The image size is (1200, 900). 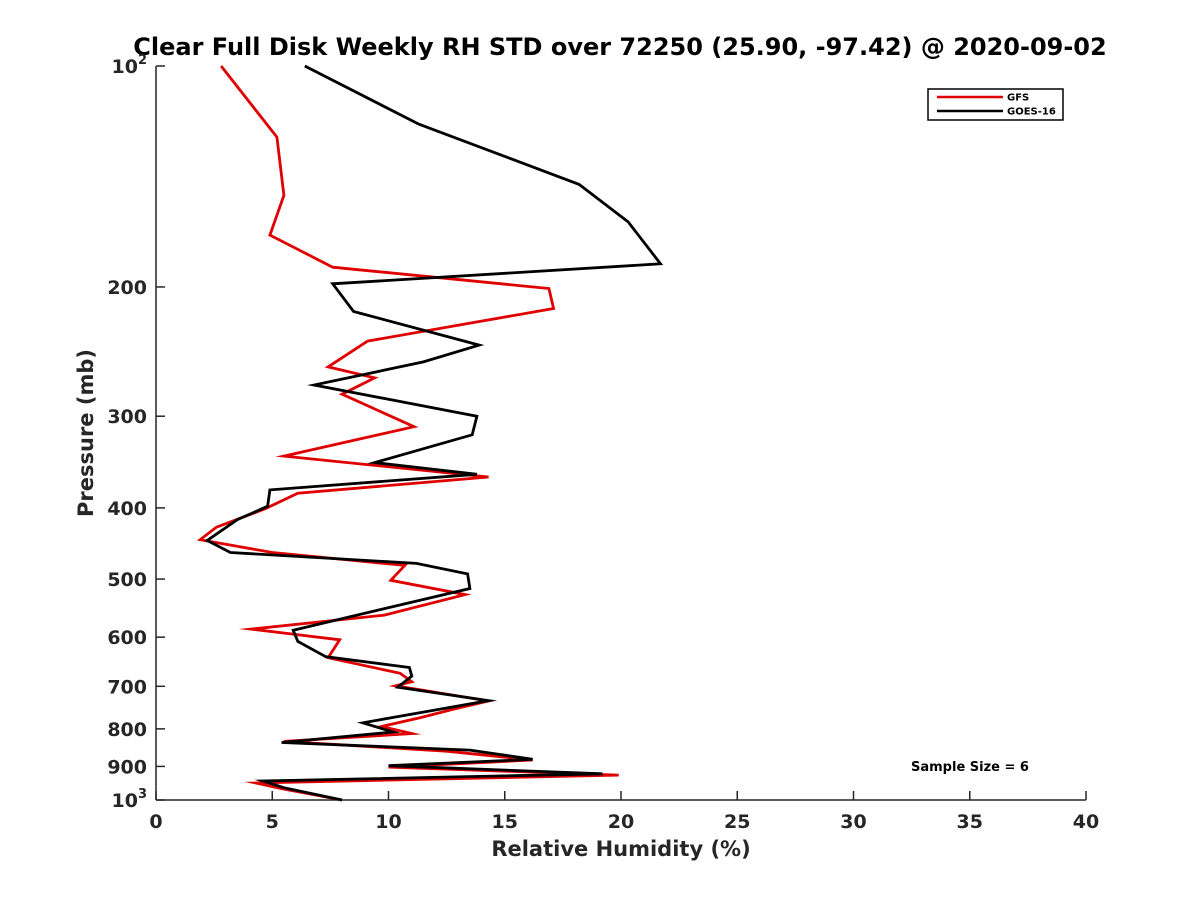 What do you see at coordinates (127, 580) in the screenshot?
I see `y-tick-label: 500` at bounding box center [127, 580].